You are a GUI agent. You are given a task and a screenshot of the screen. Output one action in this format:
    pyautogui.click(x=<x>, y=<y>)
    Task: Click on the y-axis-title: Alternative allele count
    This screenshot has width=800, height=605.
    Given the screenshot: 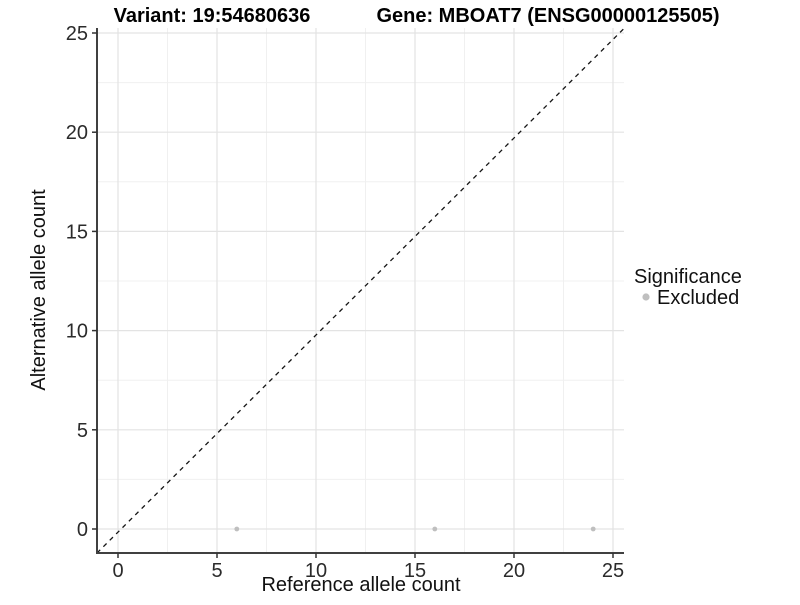 What is the action you would take?
    pyautogui.click(x=39, y=290)
    